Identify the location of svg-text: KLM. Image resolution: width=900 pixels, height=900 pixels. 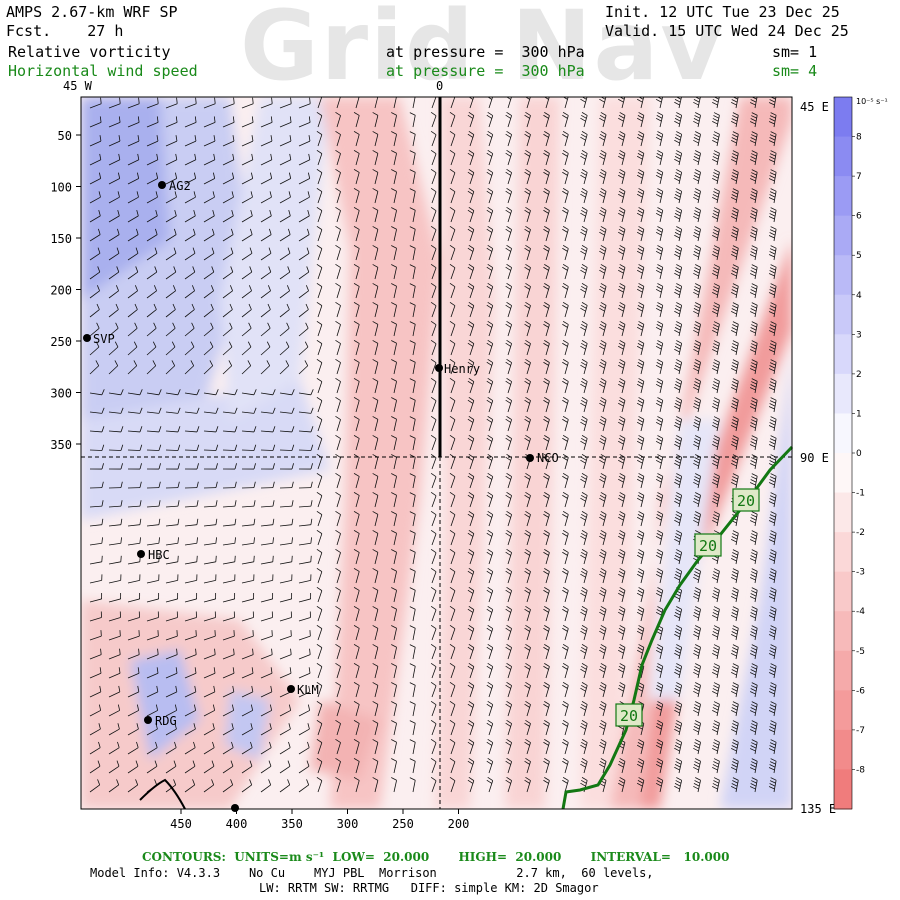
(308, 690).